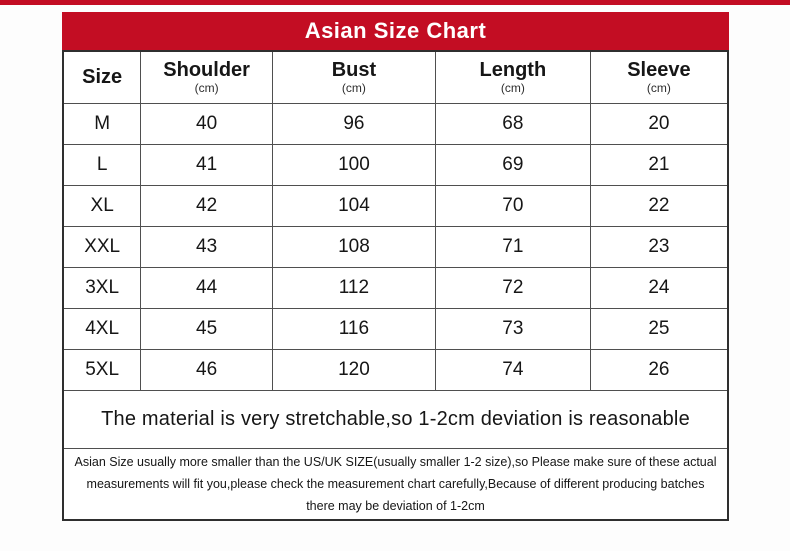 The height and width of the screenshot is (551, 790). Describe the element at coordinates (353, 206) in the screenshot. I see `measurement-cell: 104` at that location.